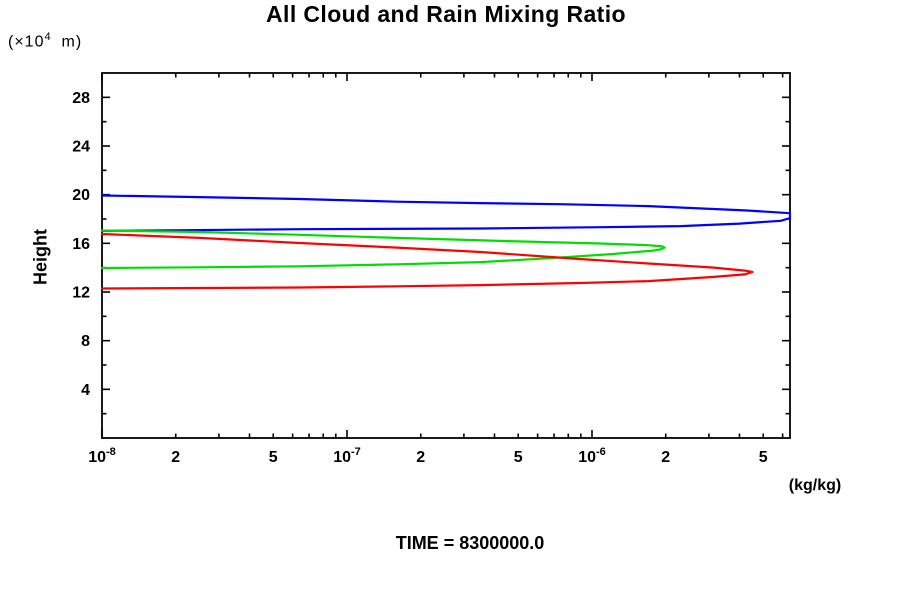 The height and width of the screenshot is (600, 900). What do you see at coordinates (81, 98) in the screenshot?
I see `y-tick-label: 28` at bounding box center [81, 98].